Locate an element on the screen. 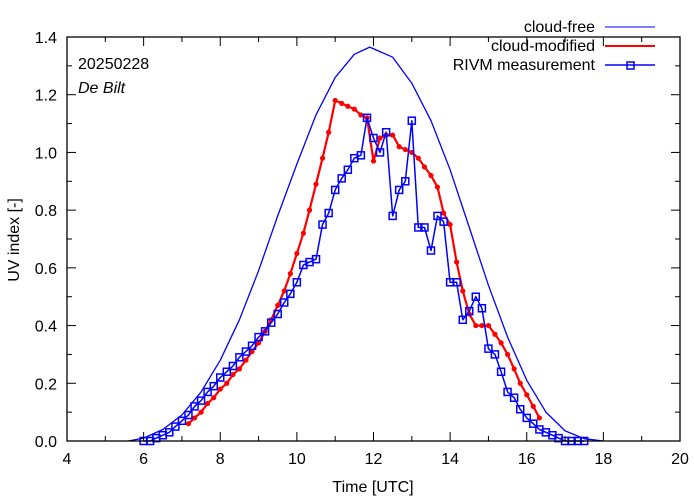 This screenshot has height=501, width=694. x-tick-label: 20 is located at coordinates (680, 459).